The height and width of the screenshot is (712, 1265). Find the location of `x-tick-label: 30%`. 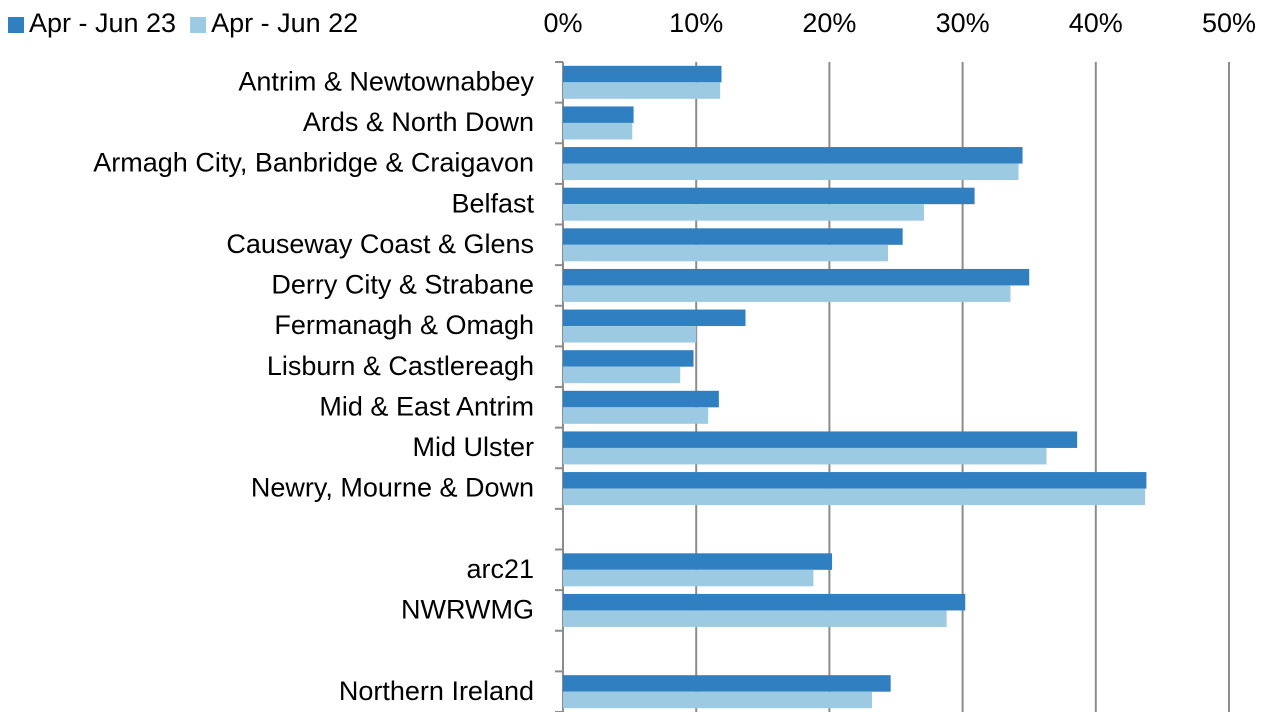

x-tick-label: 30% is located at coordinates (963, 23).